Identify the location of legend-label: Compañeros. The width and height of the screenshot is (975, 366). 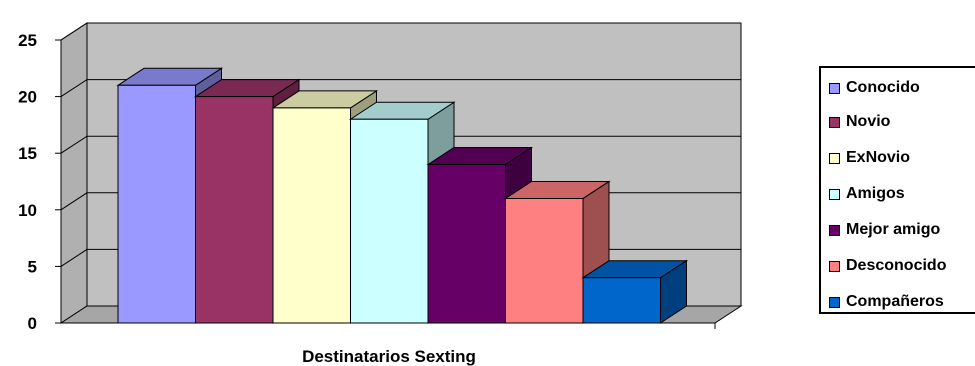
(895, 301).